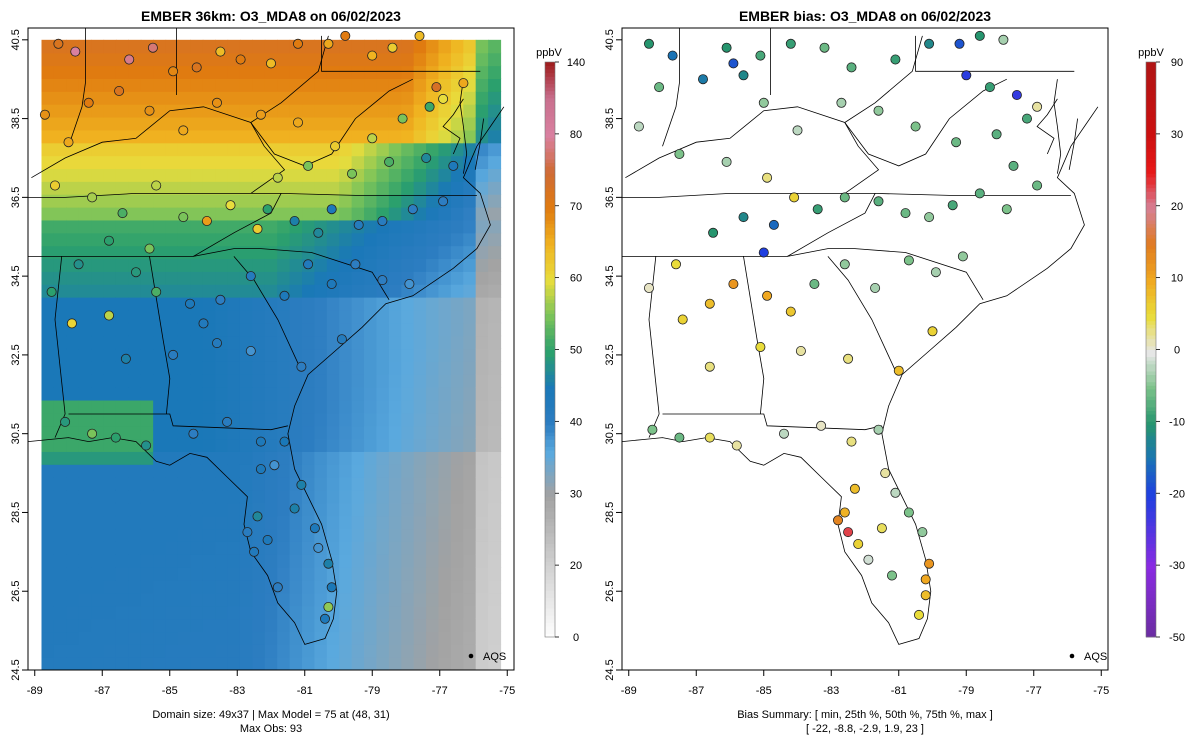 The height and width of the screenshot is (750, 1200). What do you see at coordinates (16, 433) in the screenshot?
I see `y-tick-label: 30.5` at bounding box center [16, 433].